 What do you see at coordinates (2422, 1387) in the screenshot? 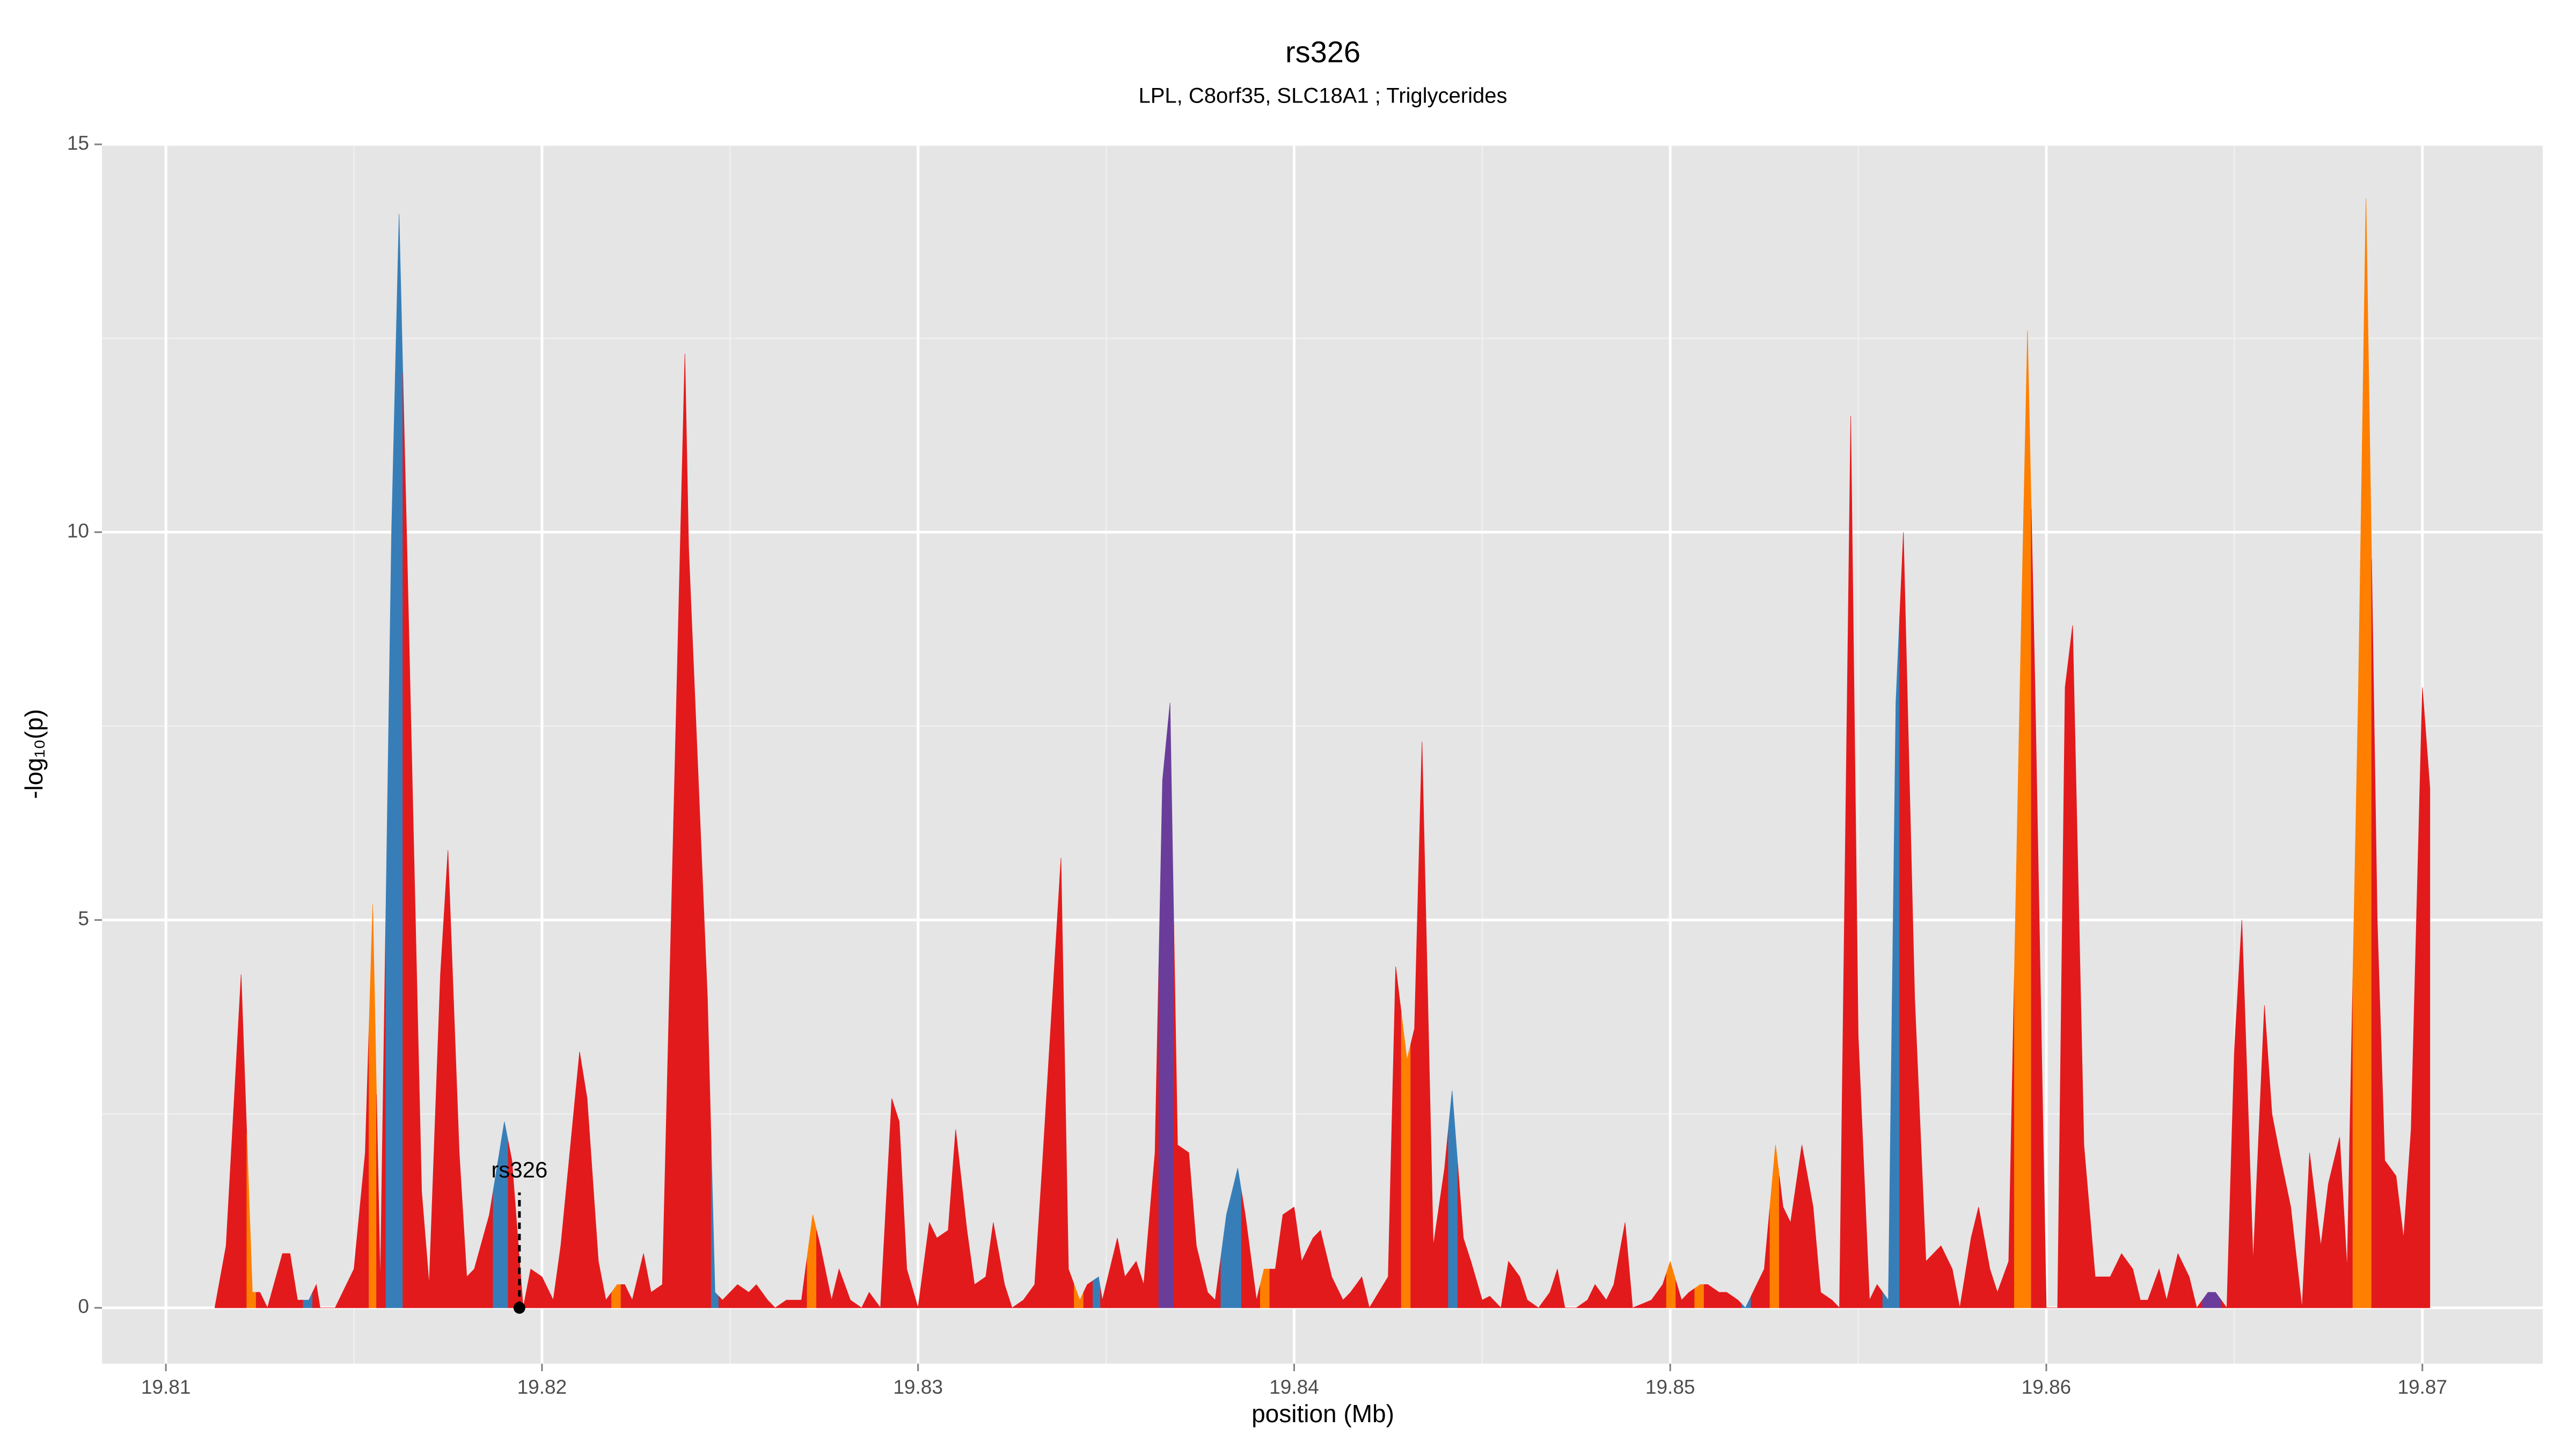
I see `x-tick-label: 19.87` at bounding box center [2422, 1387].